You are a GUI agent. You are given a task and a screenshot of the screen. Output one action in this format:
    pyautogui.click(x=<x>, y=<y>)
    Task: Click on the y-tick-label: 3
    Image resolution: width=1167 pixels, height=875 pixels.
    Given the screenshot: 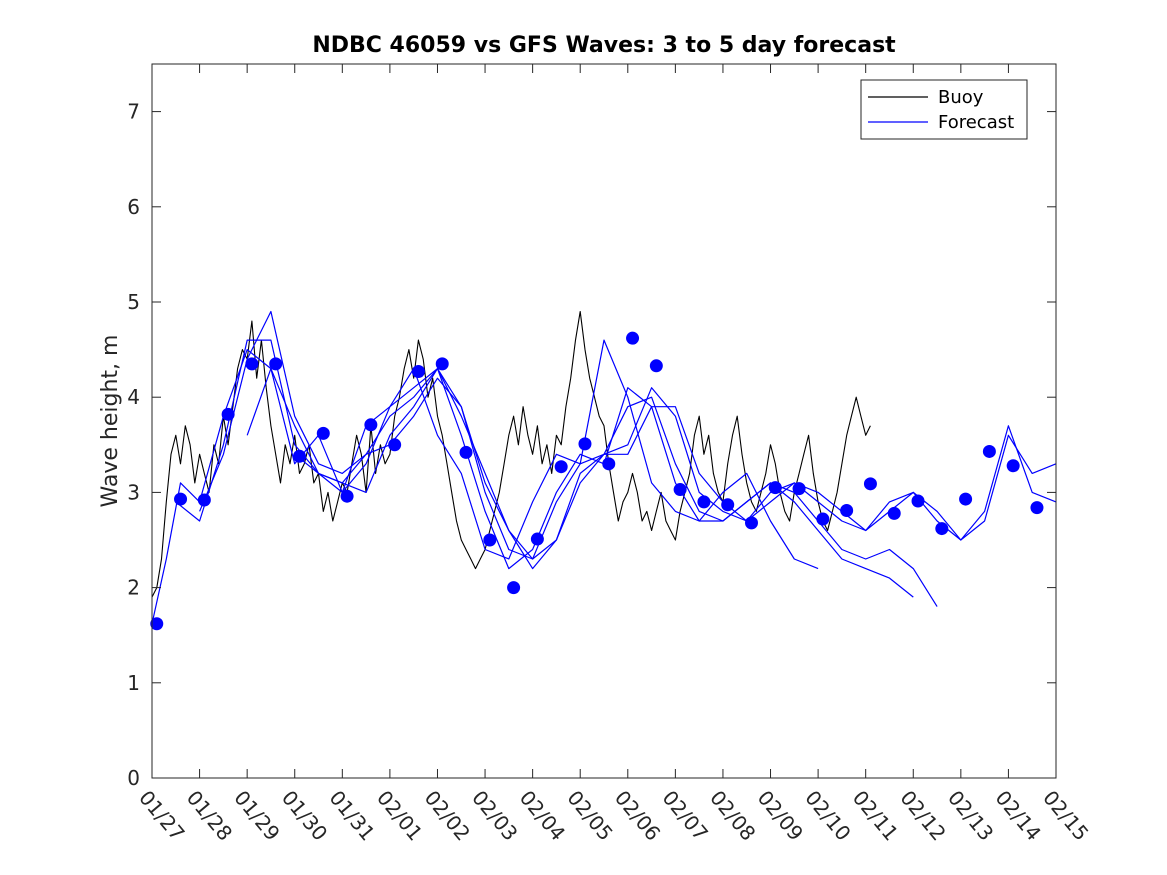 What is the action you would take?
    pyautogui.click(x=133, y=492)
    